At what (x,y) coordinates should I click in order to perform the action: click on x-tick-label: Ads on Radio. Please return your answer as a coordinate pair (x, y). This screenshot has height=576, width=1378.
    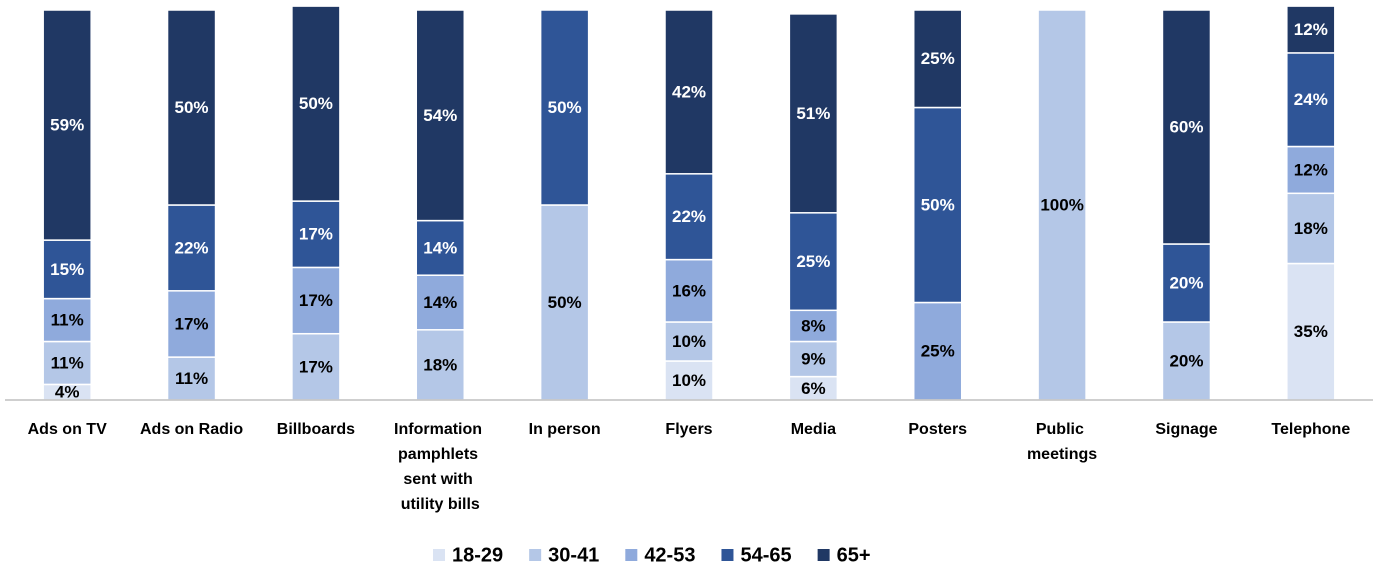
    Looking at the image, I should click on (191, 429).